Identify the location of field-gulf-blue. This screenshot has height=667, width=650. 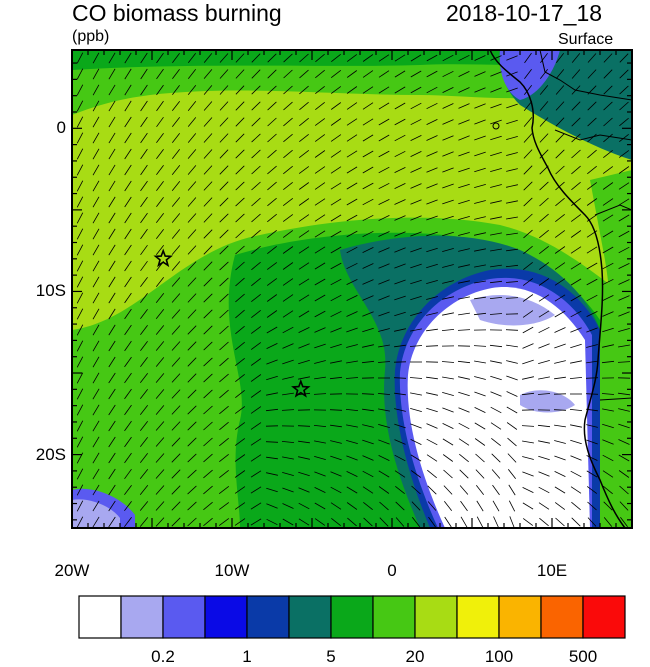
(529, 75).